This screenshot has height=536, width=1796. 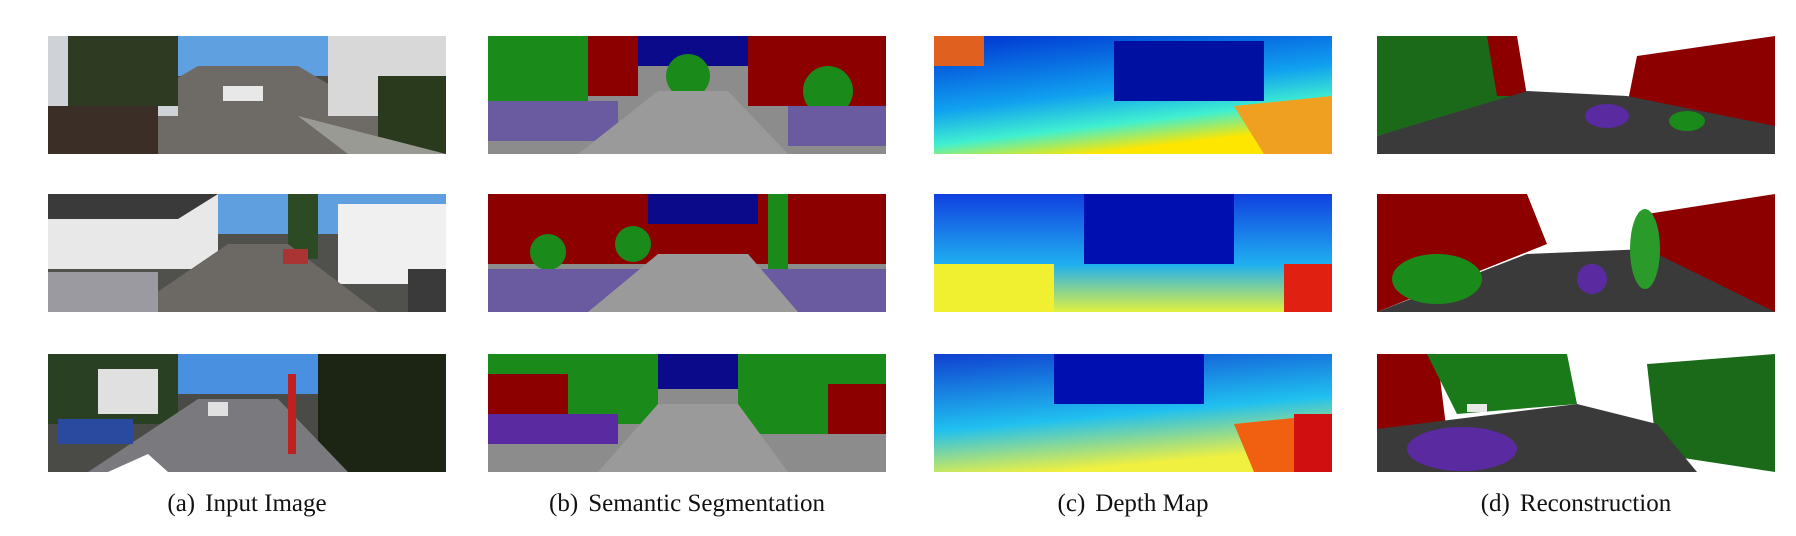 I want to click on caption-a-label: (a), so click(x=181, y=503).